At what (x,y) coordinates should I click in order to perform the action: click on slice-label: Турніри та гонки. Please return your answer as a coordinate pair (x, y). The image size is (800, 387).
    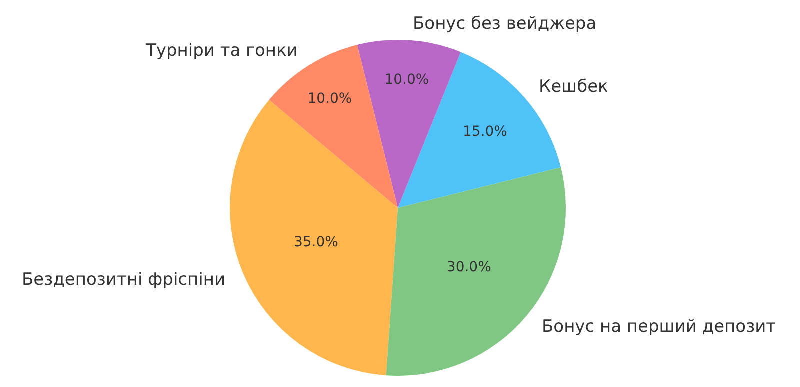
    Looking at the image, I should click on (221, 51).